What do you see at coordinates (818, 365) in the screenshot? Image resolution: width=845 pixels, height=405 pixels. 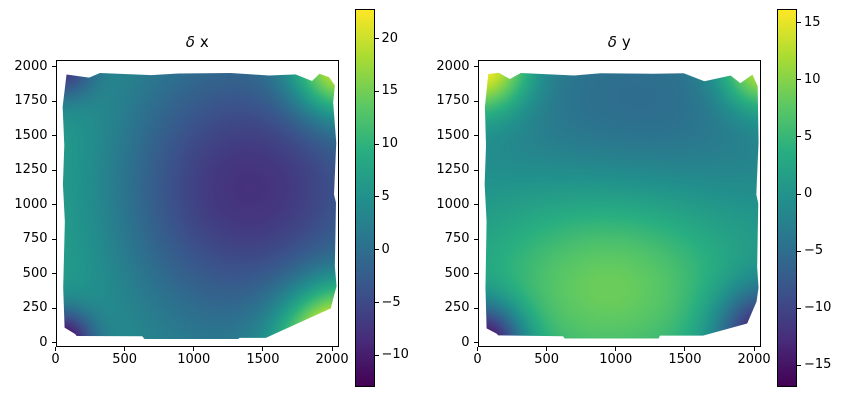 I see `colorbar-tick-label: −15` at bounding box center [818, 365].